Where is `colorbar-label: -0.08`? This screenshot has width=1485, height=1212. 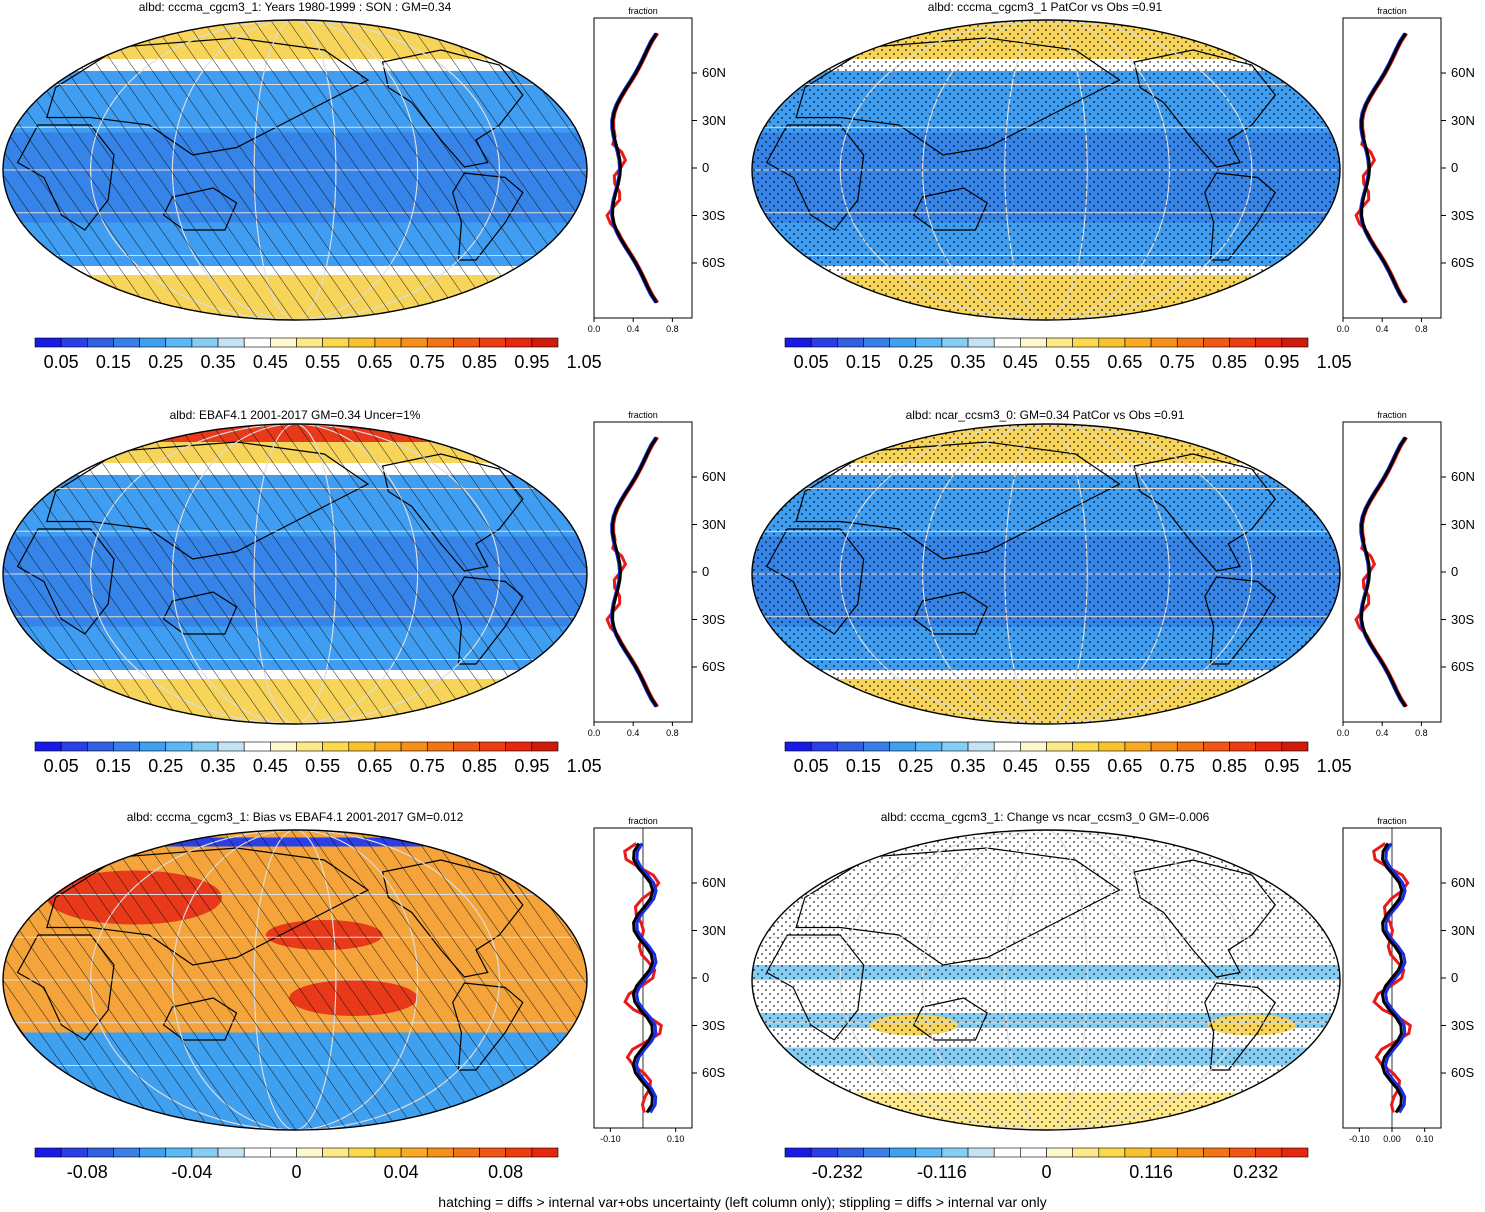
colorbar-label: -0.08 is located at coordinates (87, 1172).